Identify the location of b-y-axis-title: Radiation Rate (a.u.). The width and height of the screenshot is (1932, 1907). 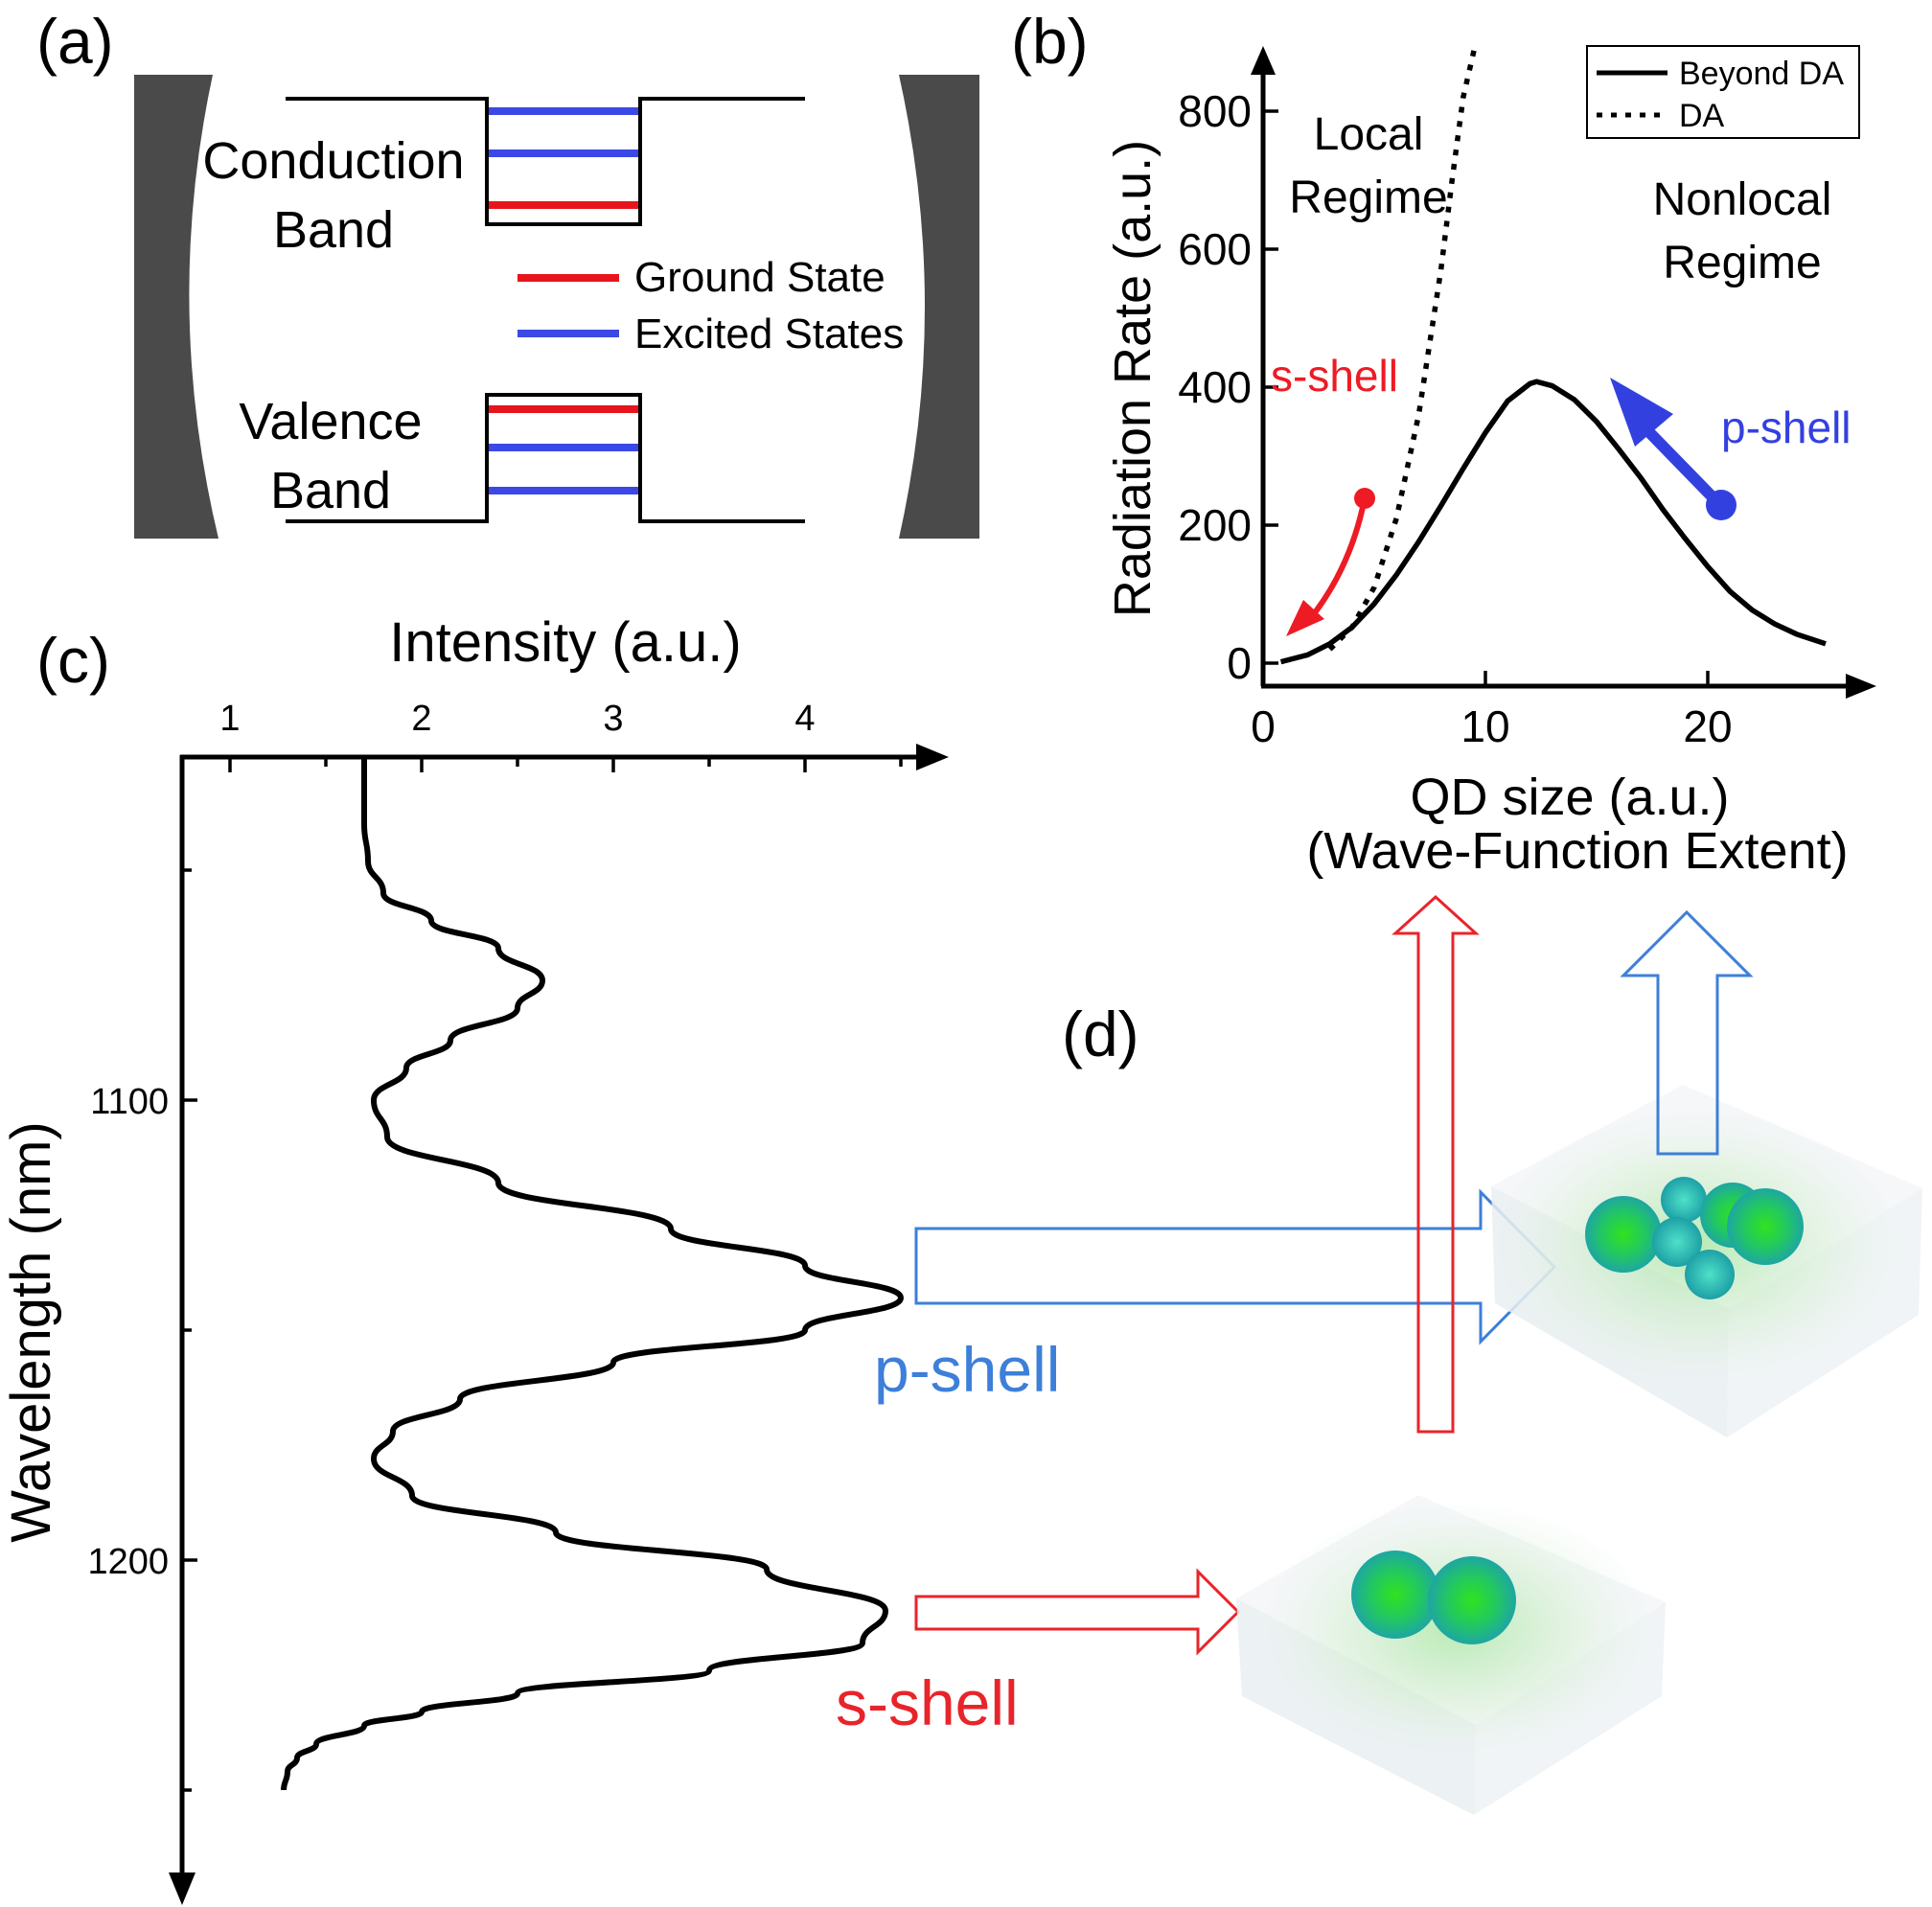
(1133, 378).